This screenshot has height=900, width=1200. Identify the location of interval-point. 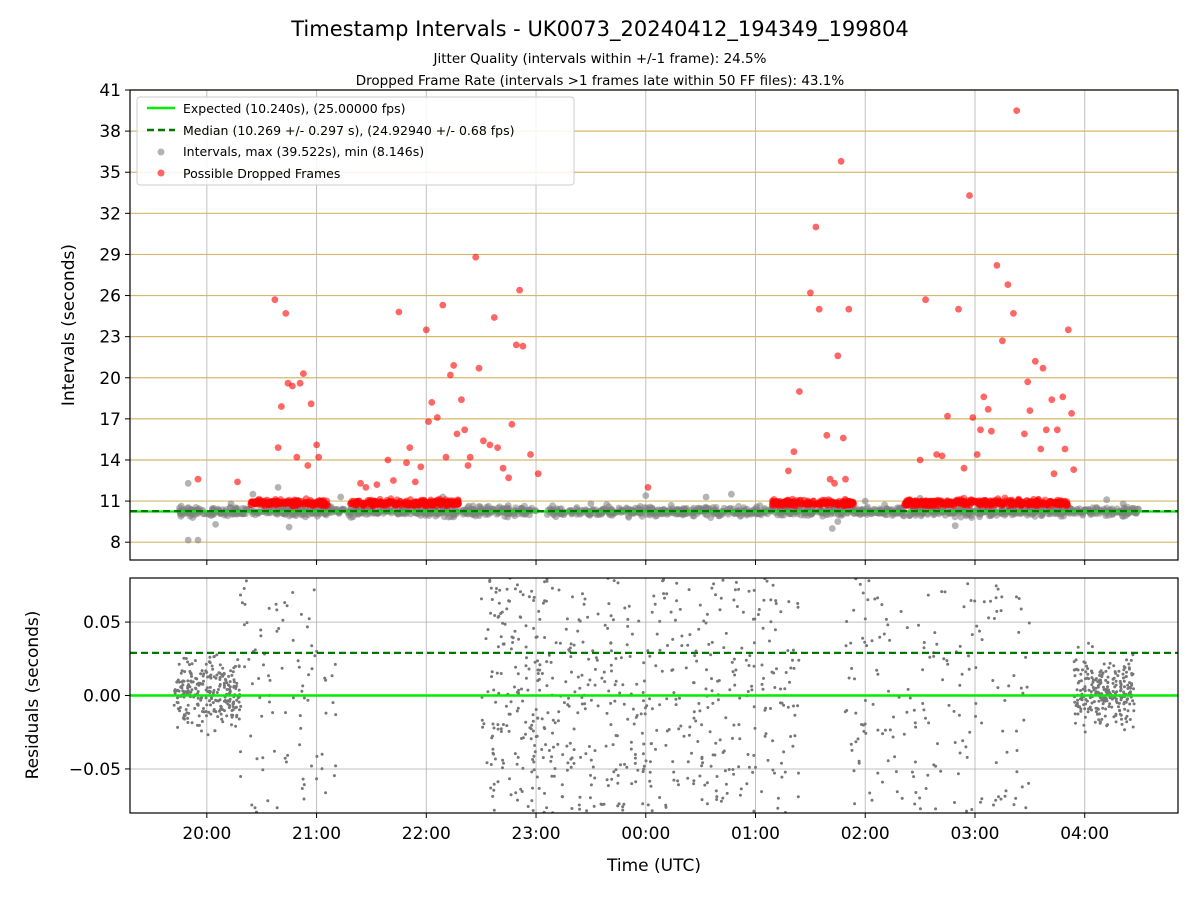
(591, 504).